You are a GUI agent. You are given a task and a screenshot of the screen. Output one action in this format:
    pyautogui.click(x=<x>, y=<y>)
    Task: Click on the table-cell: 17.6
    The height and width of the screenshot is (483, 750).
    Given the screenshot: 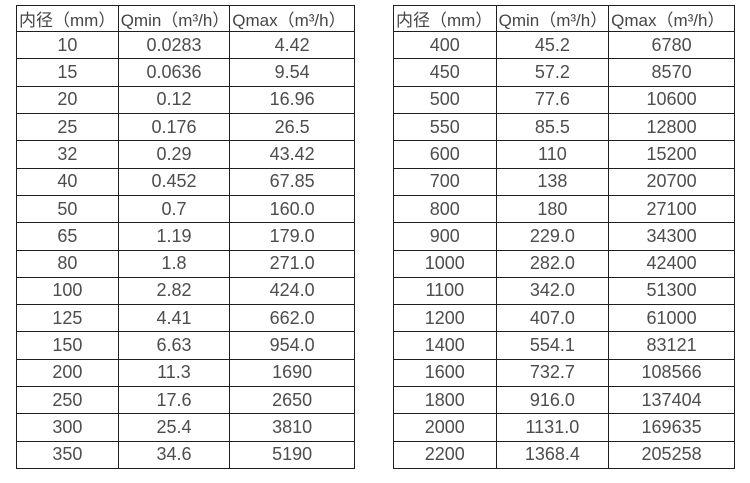 What is the action you would take?
    pyautogui.click(x=174, y=400)
    